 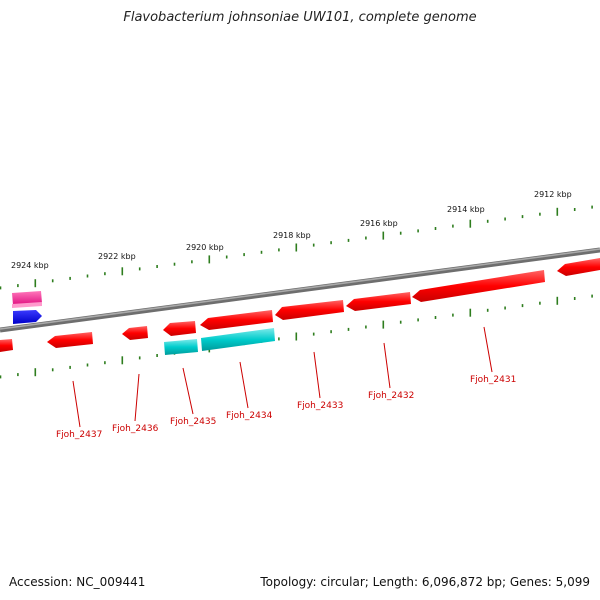 I want to click on cds-lower-strand, so click(x=98, y=336).